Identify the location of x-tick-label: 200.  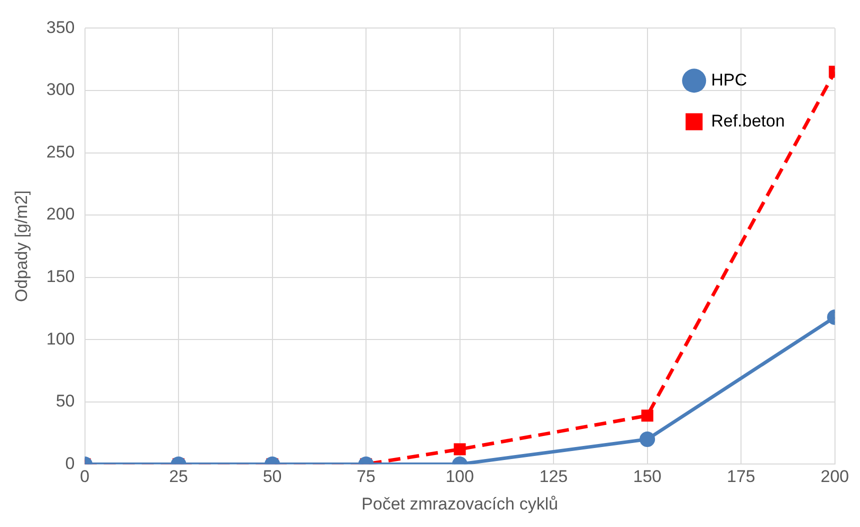
(835, 476).